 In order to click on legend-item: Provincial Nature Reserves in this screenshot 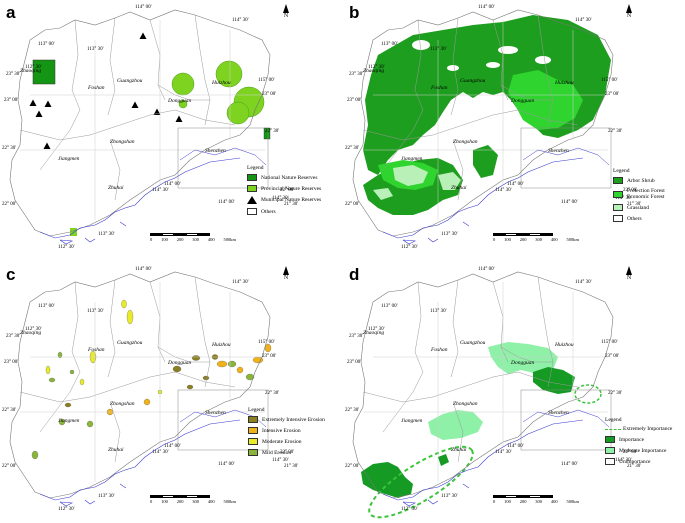, I will do `click(284, 188)`.